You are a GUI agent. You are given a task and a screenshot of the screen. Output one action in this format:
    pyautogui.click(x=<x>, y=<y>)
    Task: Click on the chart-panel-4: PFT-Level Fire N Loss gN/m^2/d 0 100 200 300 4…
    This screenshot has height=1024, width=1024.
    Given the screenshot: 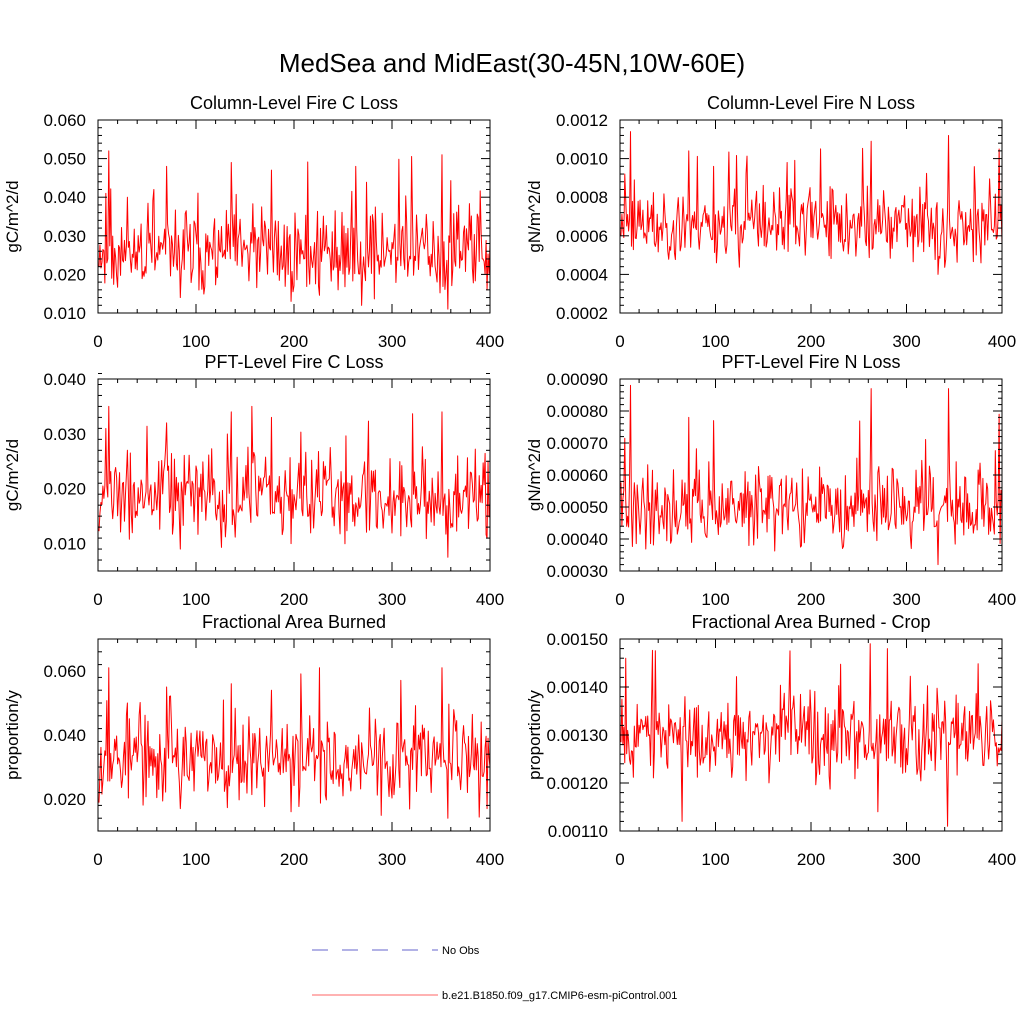 What is the action you would take?
    pyautogui.click(x=770, y=480)
    